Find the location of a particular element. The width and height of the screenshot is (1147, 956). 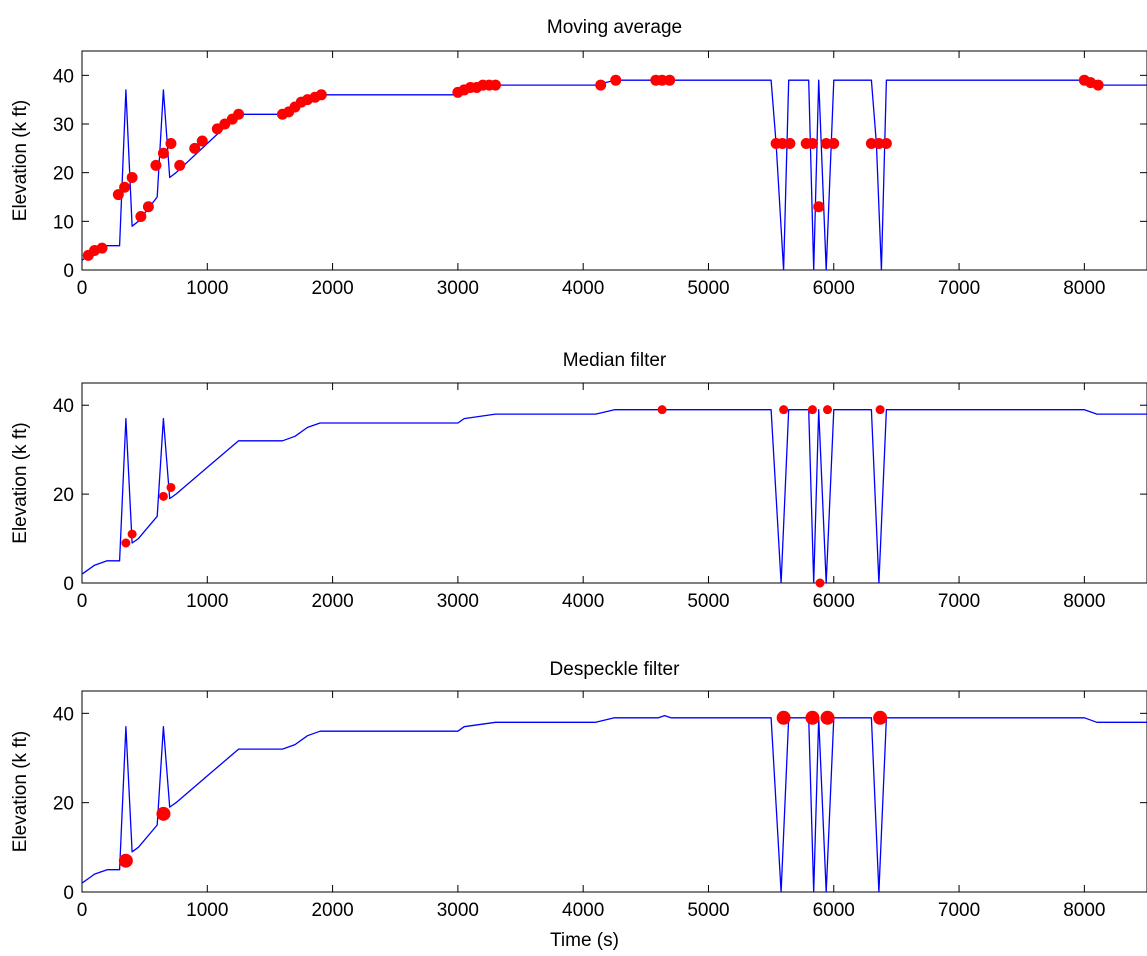

chart-title: Median filter is located at coordinates (615, 360).